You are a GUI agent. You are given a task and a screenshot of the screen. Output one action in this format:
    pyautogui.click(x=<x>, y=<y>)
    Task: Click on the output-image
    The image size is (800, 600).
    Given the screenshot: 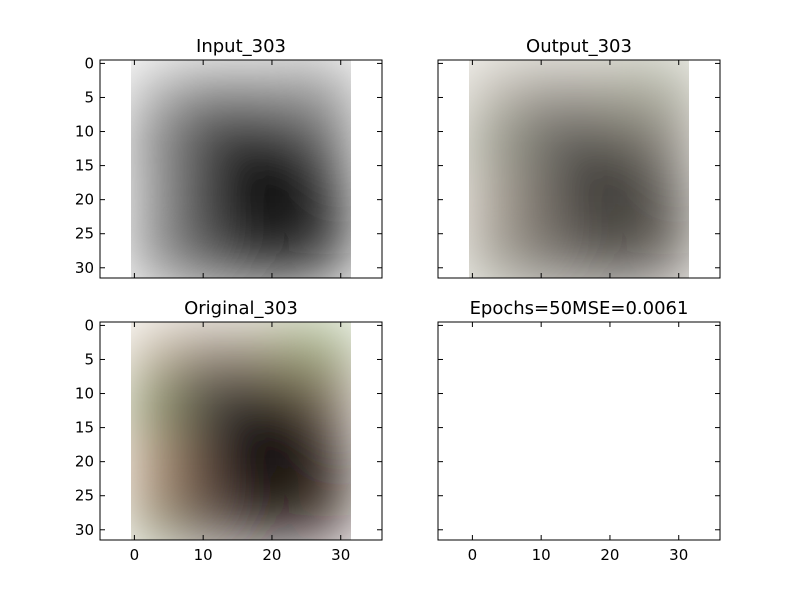 What is the action you would take?
    pyautogui.click(x=579, y=169)
    